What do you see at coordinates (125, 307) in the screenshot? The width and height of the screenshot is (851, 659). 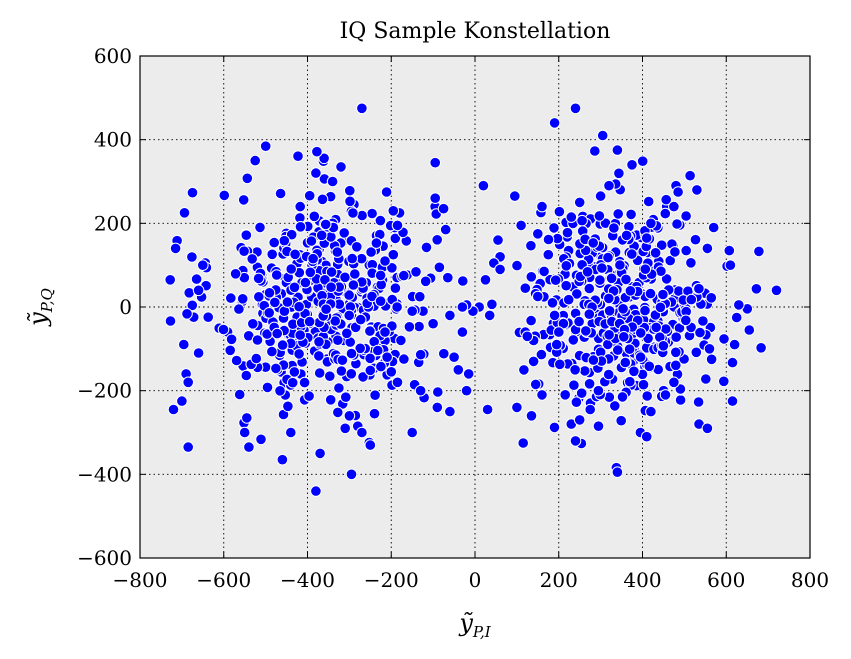 I see `y-tick-label: 0` at bounding box center [125, 307].